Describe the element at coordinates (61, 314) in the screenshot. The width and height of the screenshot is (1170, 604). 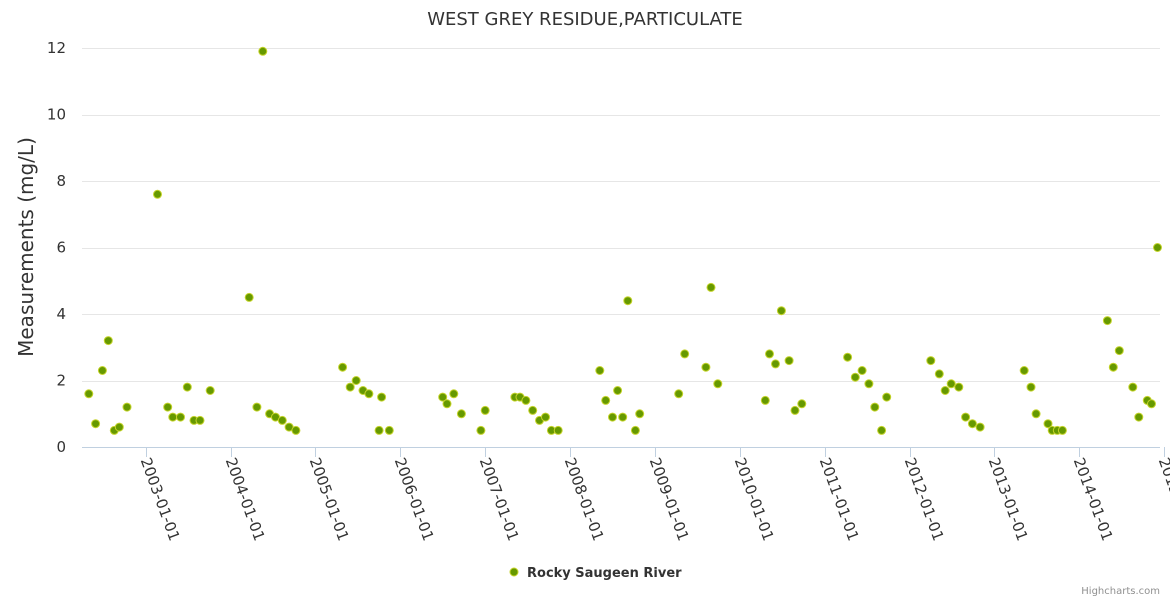
I see `y-tick-label: 4` at that location.